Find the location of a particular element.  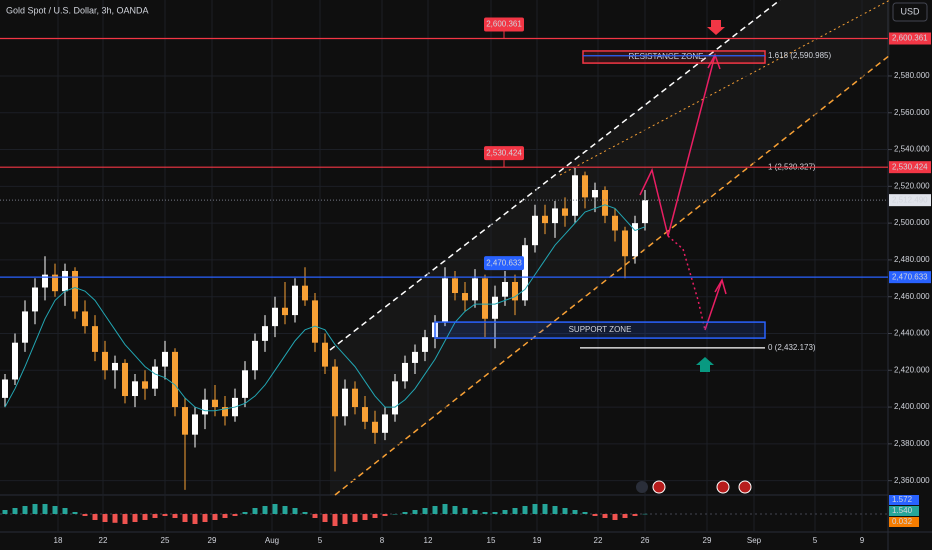

up-arrow-icon is located at coordinates (705, 364).